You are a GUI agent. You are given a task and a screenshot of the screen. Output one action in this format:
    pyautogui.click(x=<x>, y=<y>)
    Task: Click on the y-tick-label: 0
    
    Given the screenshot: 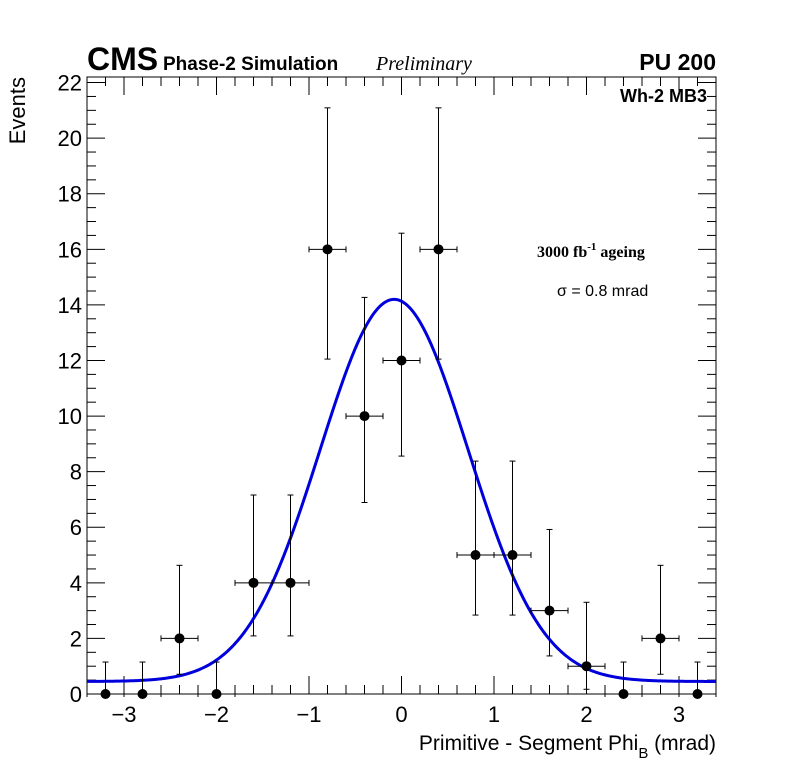 What is the action you would take?
    pyautogui.click(x=76, y=694)
    